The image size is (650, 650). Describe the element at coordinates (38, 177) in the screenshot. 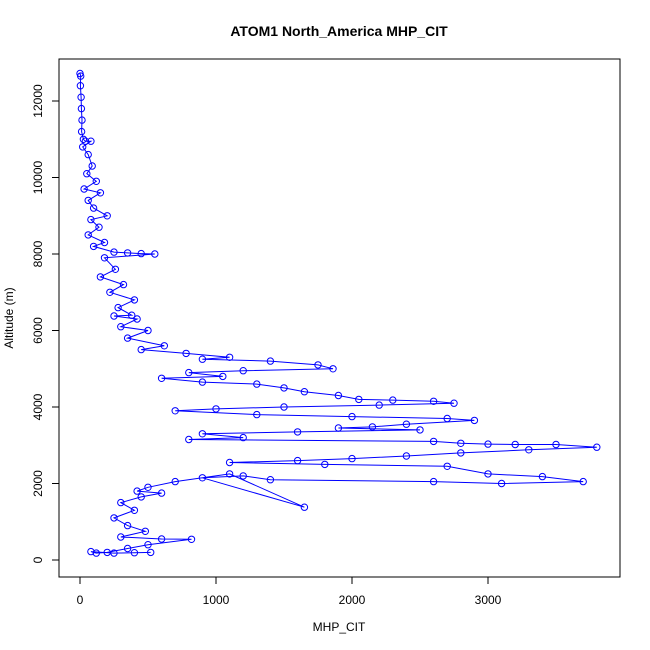

I see `y-tick-label: 10000` at that location.